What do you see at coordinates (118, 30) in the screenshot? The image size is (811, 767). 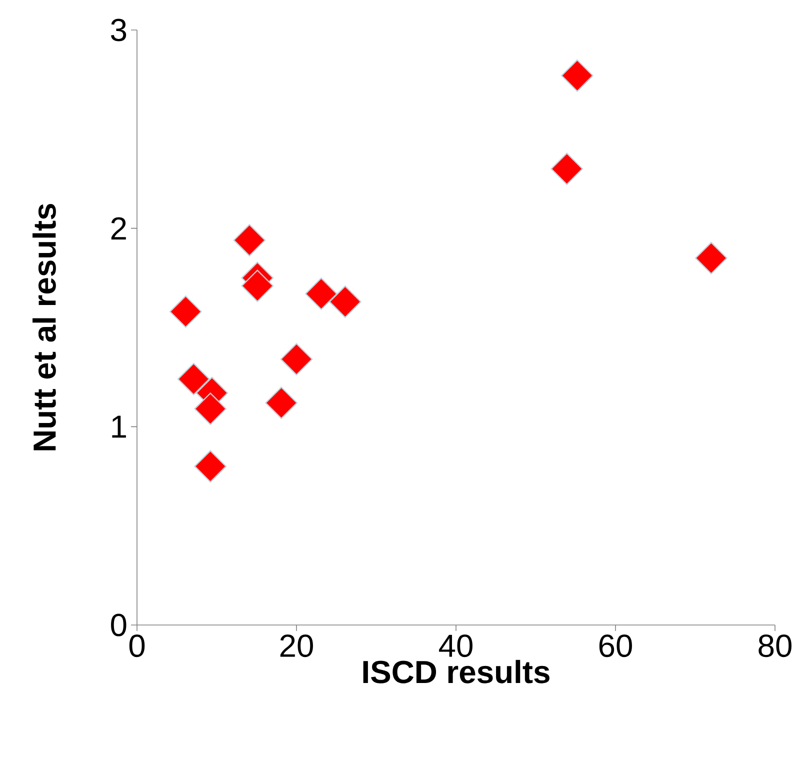 I see `y-tick-label: 3` at bounding box center [118, 30].